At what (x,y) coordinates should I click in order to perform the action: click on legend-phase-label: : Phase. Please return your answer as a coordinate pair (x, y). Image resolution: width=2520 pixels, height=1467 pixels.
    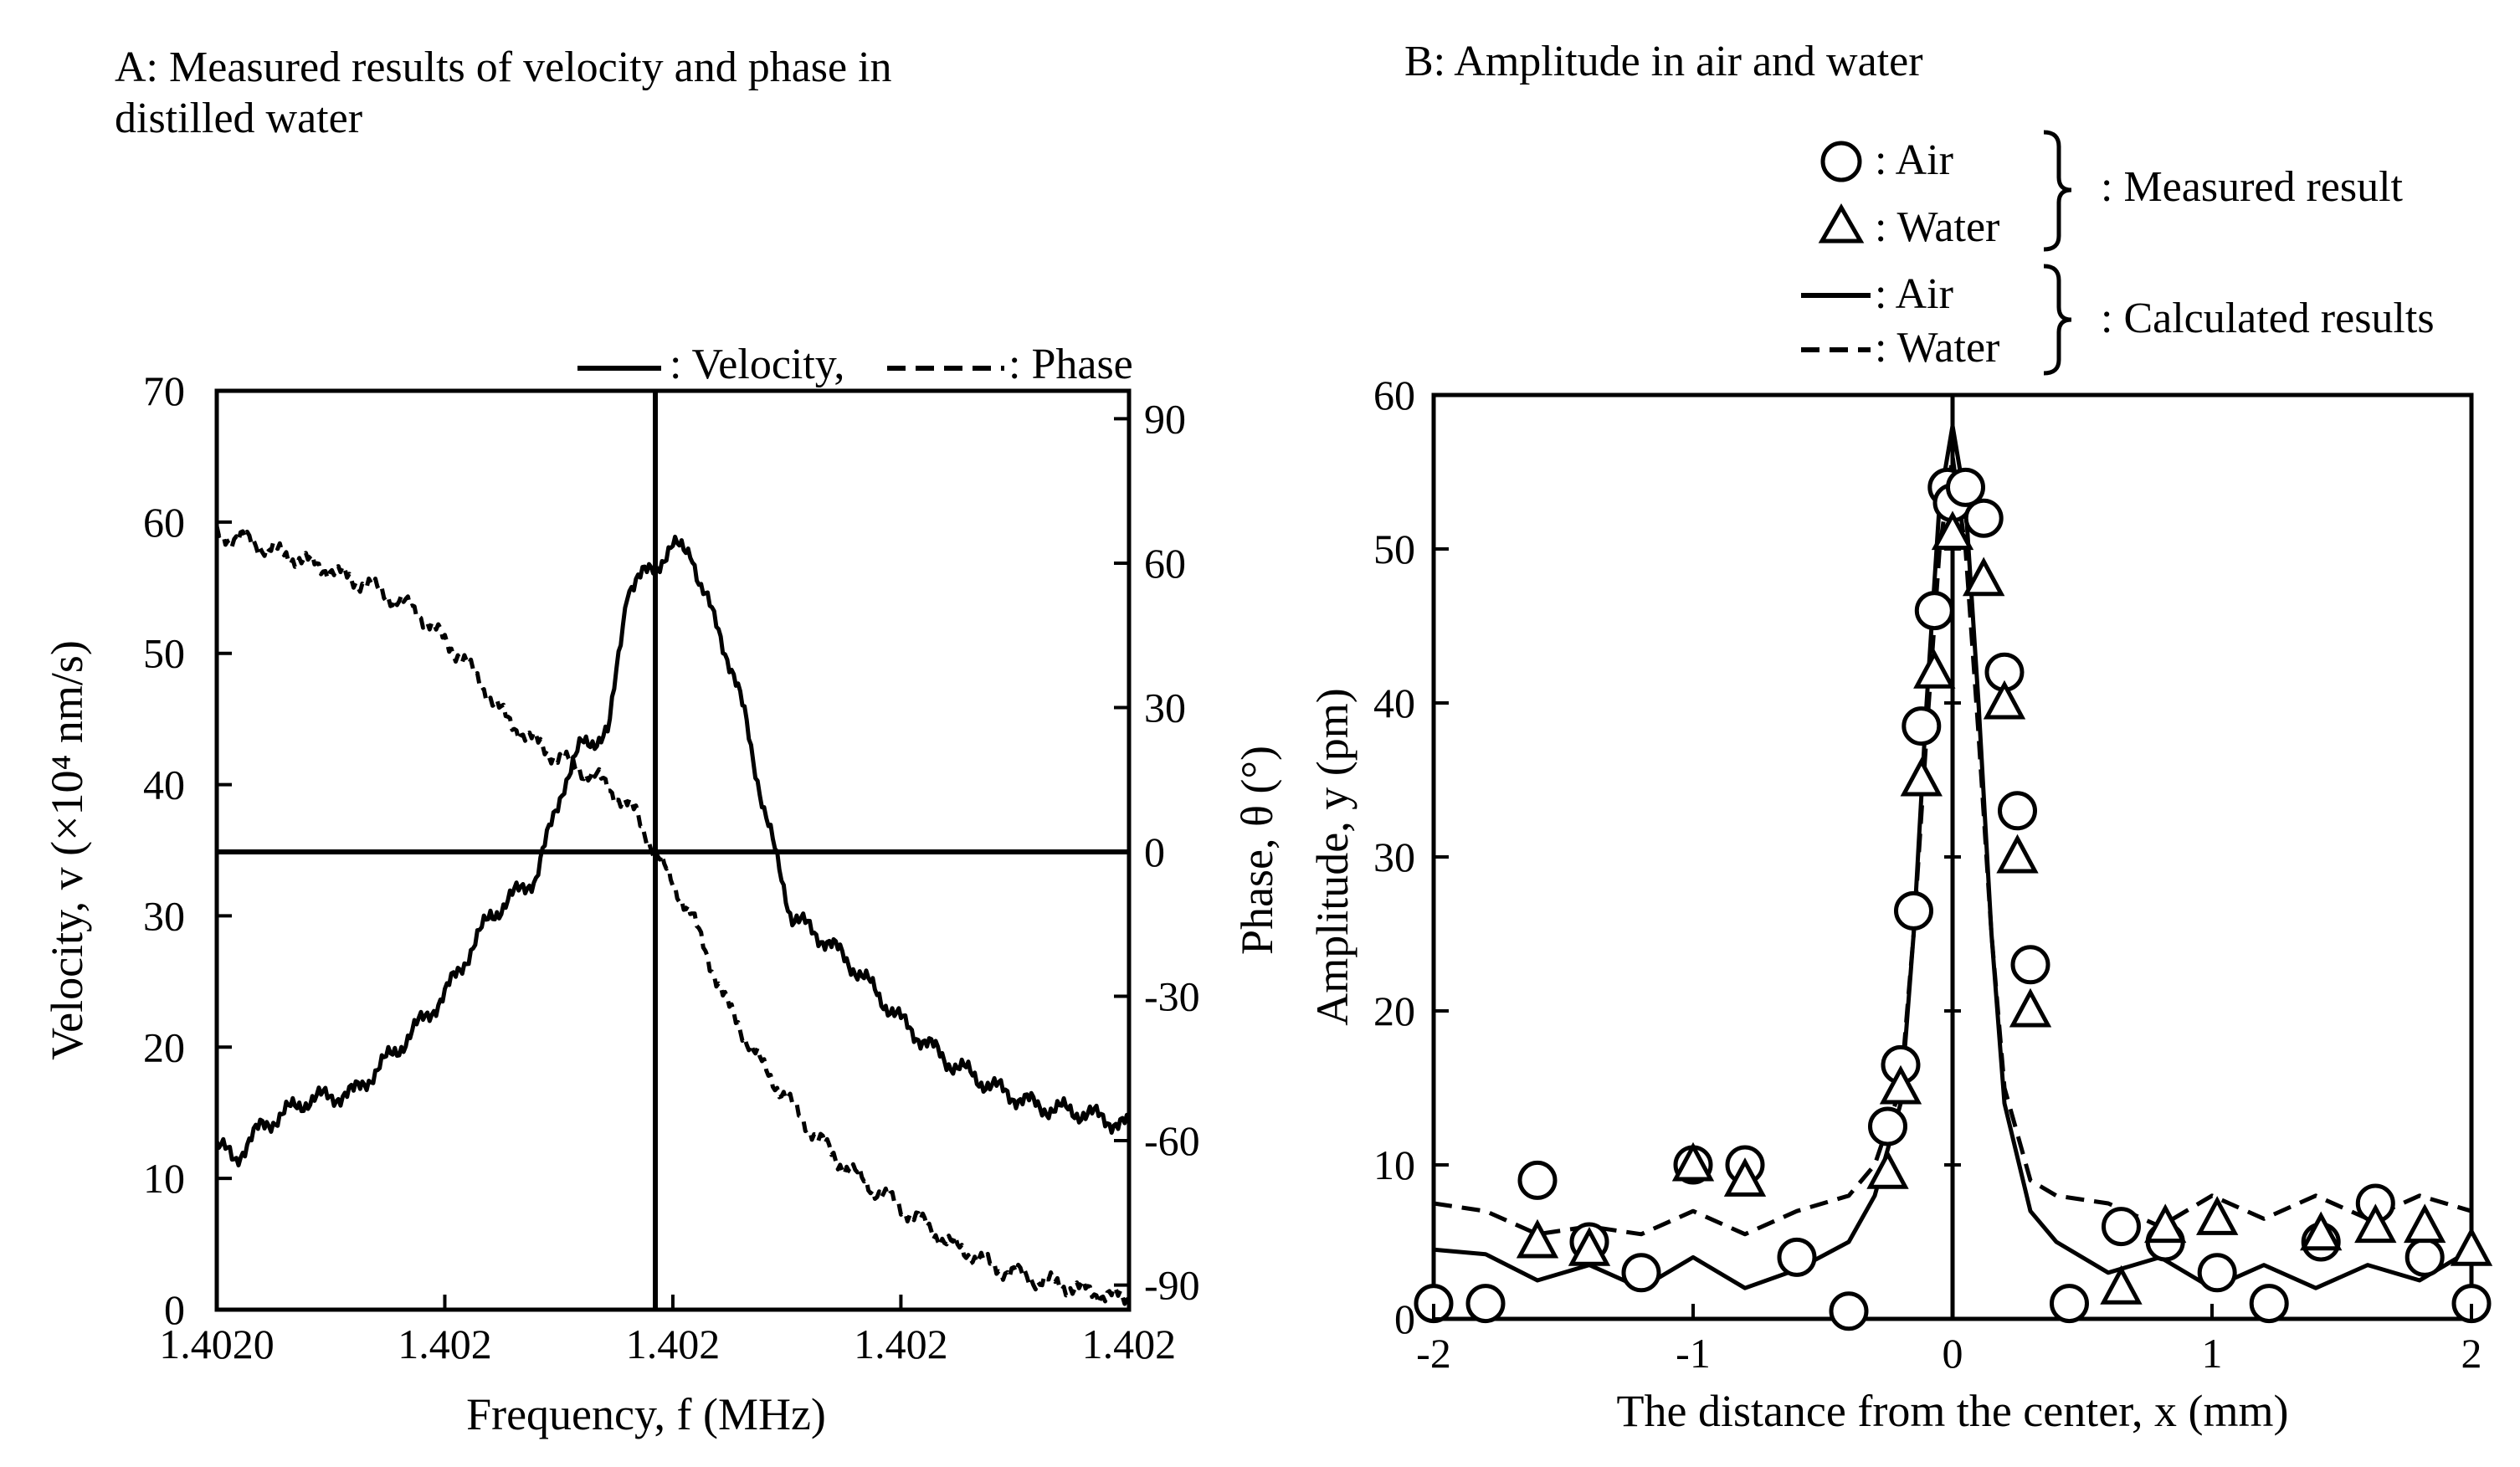
    Looking at the image, I should click on (1071, 364).